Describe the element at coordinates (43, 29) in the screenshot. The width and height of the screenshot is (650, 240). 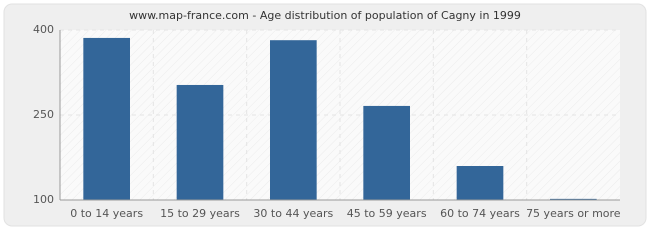
I see `y-tick-label: 400` at that location.